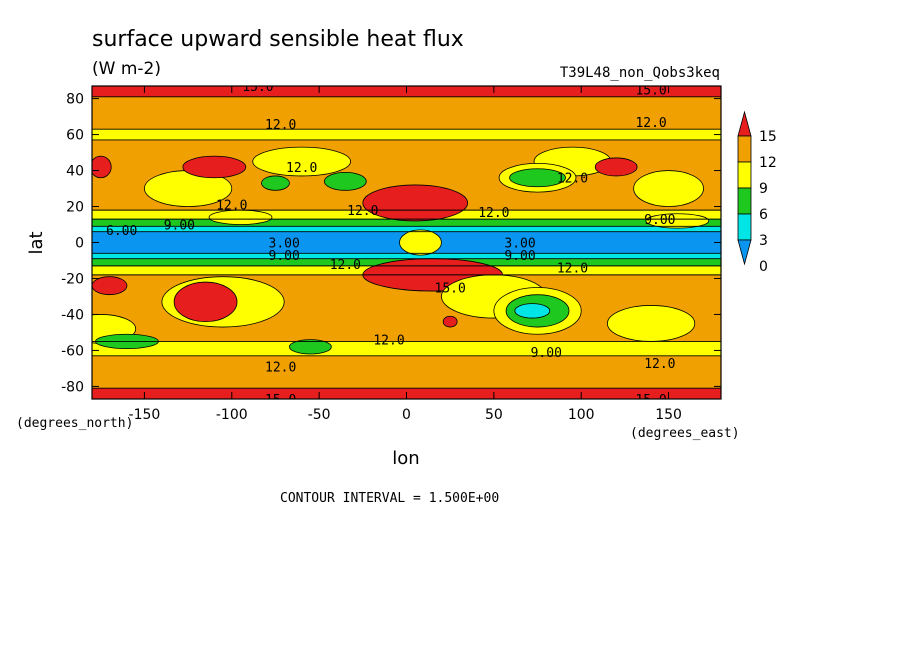 The image size is (904, 654). Describe the element at coordinates (763, 241) in the screenshot. I see `colorbar-tick-label: 3` at that location.